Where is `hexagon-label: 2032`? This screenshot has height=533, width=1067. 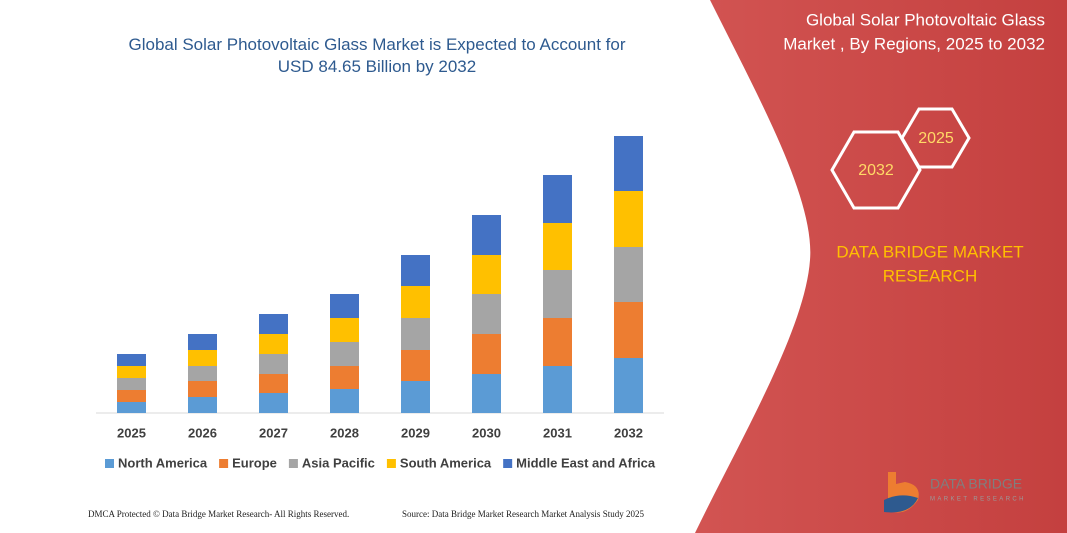 hexagon-label: 2032 is located at coordinates (876, 170).